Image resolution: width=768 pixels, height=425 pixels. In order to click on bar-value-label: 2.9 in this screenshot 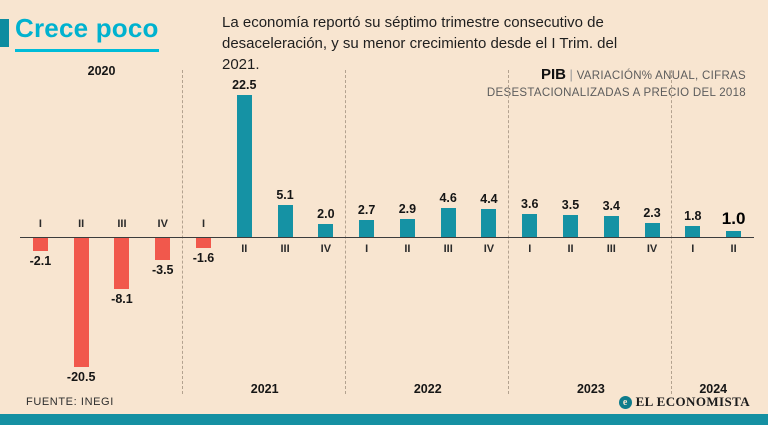, I will do `click(407, 208)`.